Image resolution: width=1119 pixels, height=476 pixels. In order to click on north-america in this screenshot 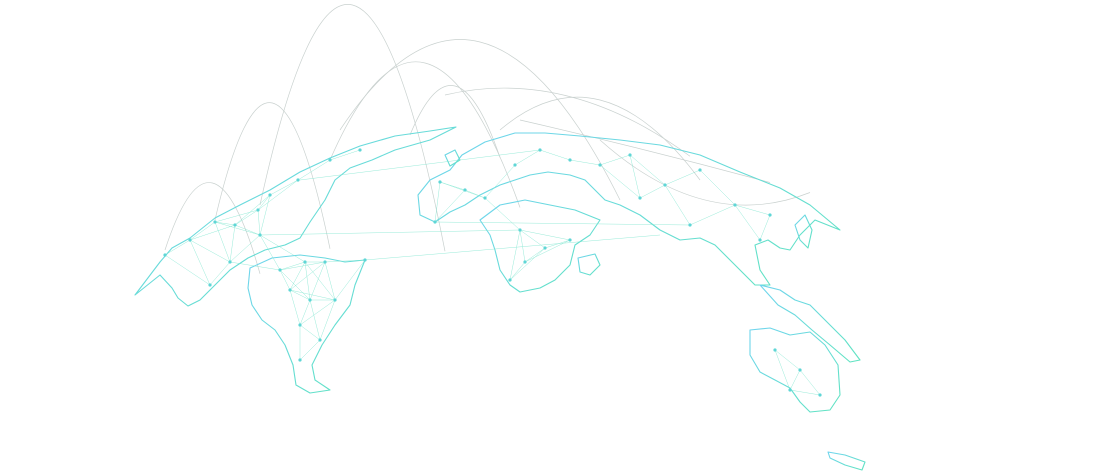, I will do `click(295, 216)`.